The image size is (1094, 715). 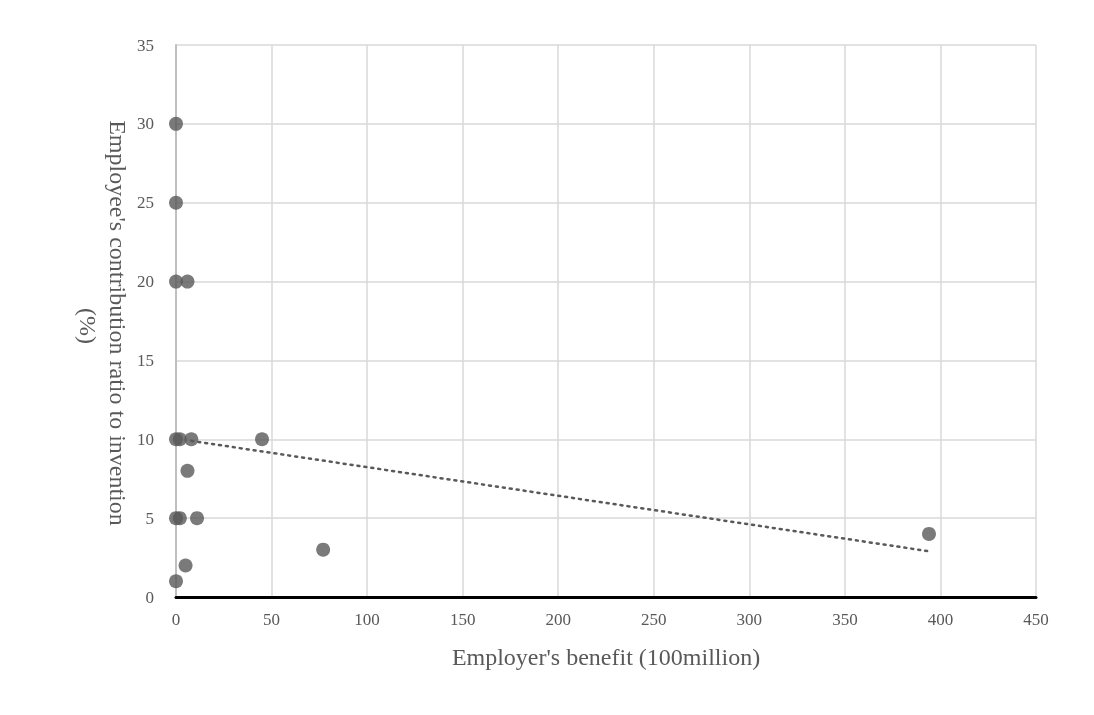 I want to click on x-tick-label: 150, so click(x=462, y=619).